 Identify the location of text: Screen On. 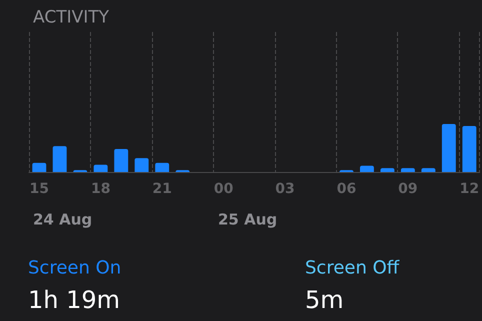
(75, 268).